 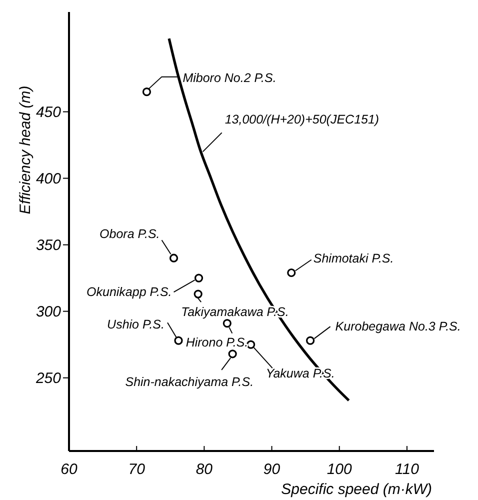 What do you see at coordinates (129, 292) in the screenshot?
I see `annotation: Okunikapp P.S.` at bounding box center [129, 292].